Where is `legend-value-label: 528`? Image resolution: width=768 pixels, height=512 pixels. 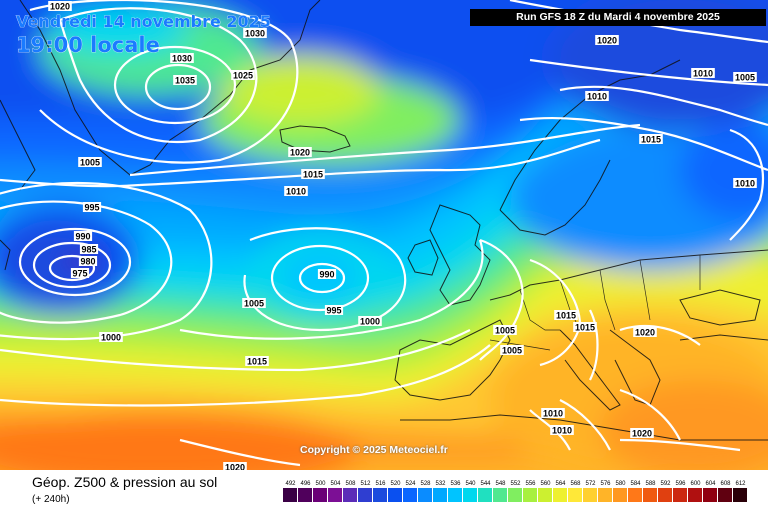 legend-value-label: 528 is located at coordinates (425, 484).